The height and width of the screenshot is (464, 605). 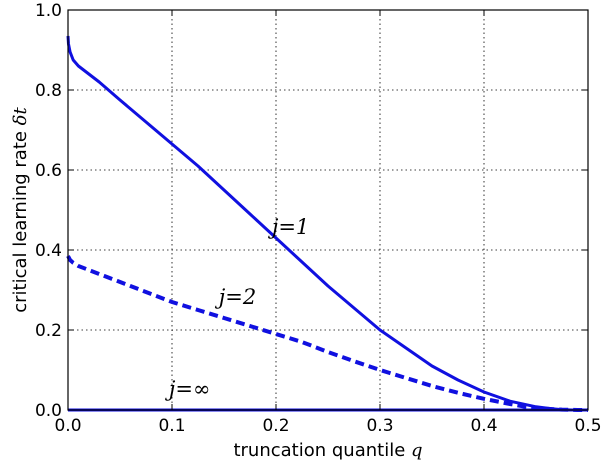 I want to click on x-axis-label: truncation quantile q, so click(x=327, y=450).